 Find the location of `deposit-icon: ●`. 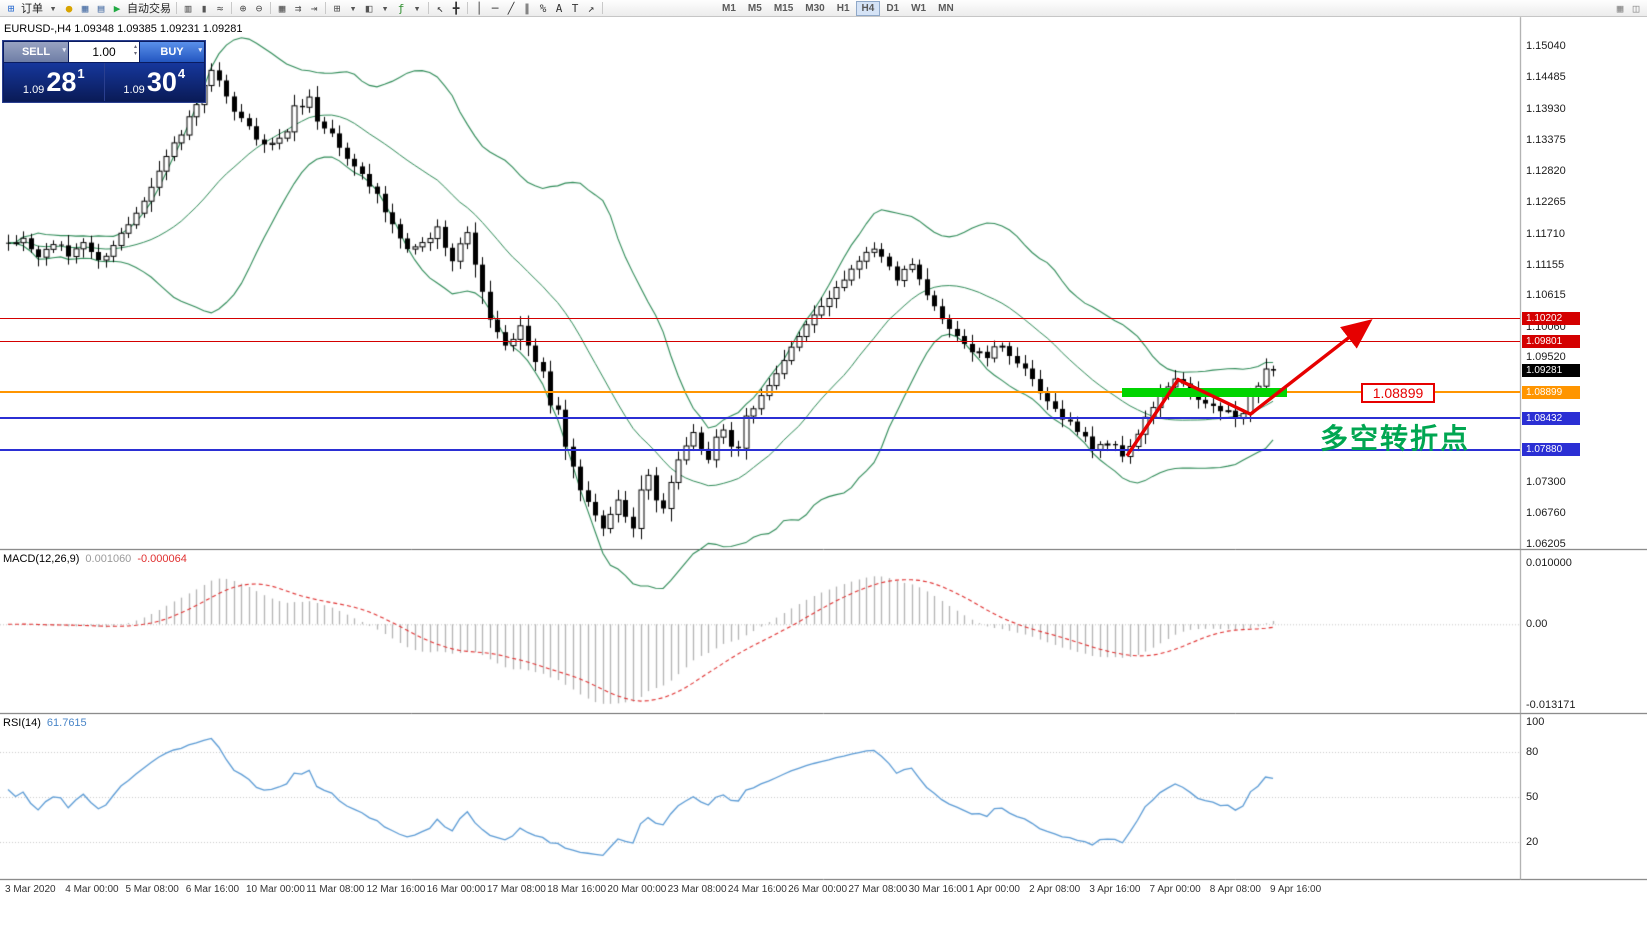

deposit-icon: ● is located at coordinates (69, 8).